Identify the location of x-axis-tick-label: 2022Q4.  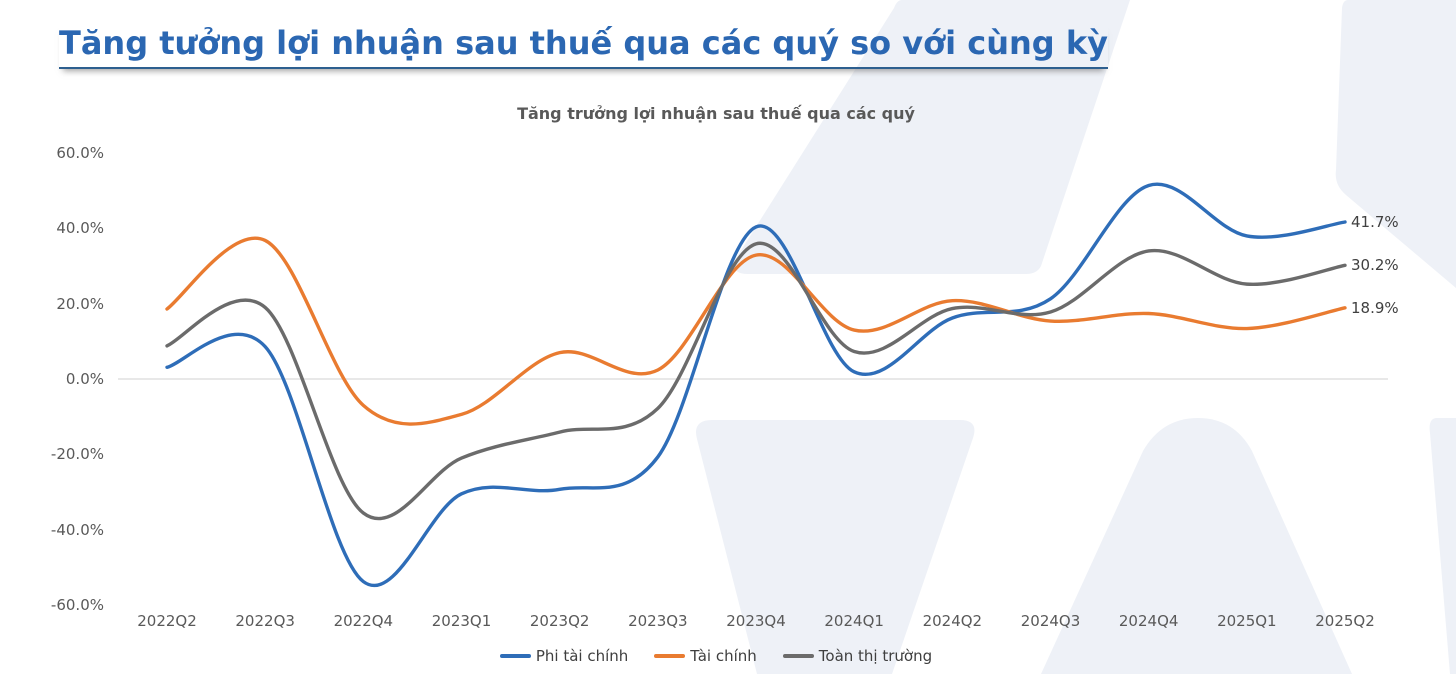
(363, 621).